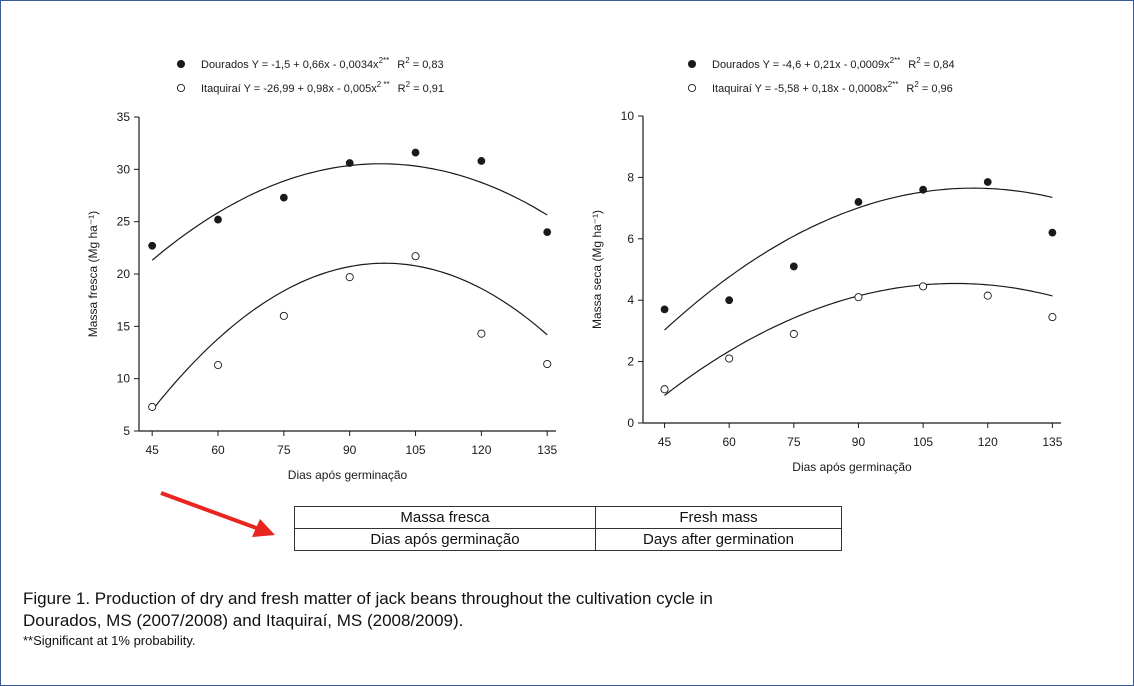 Image resolution: width=1134 pixels, height=686 pixels. Describe the element at coordinates (445, 539) in the screenshot. I see `table-cell: Dias após germinação` at that location.